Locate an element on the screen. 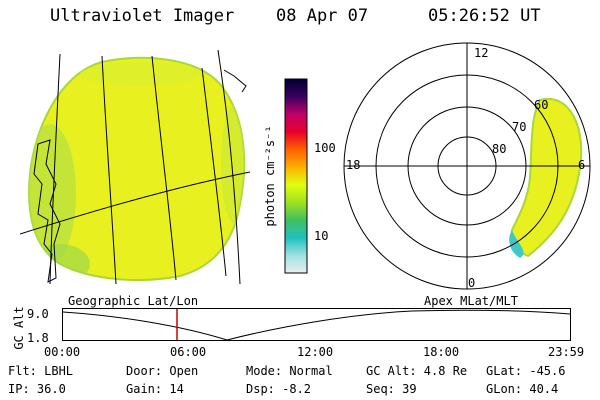  glon-readout: GLon: 40.4 is located at coordinates (522, 389).